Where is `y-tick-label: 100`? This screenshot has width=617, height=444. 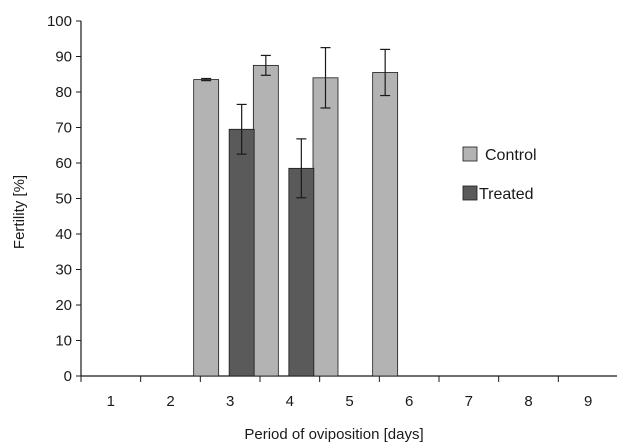 y-tick-label: 100 is located at coordinates (59, 21).